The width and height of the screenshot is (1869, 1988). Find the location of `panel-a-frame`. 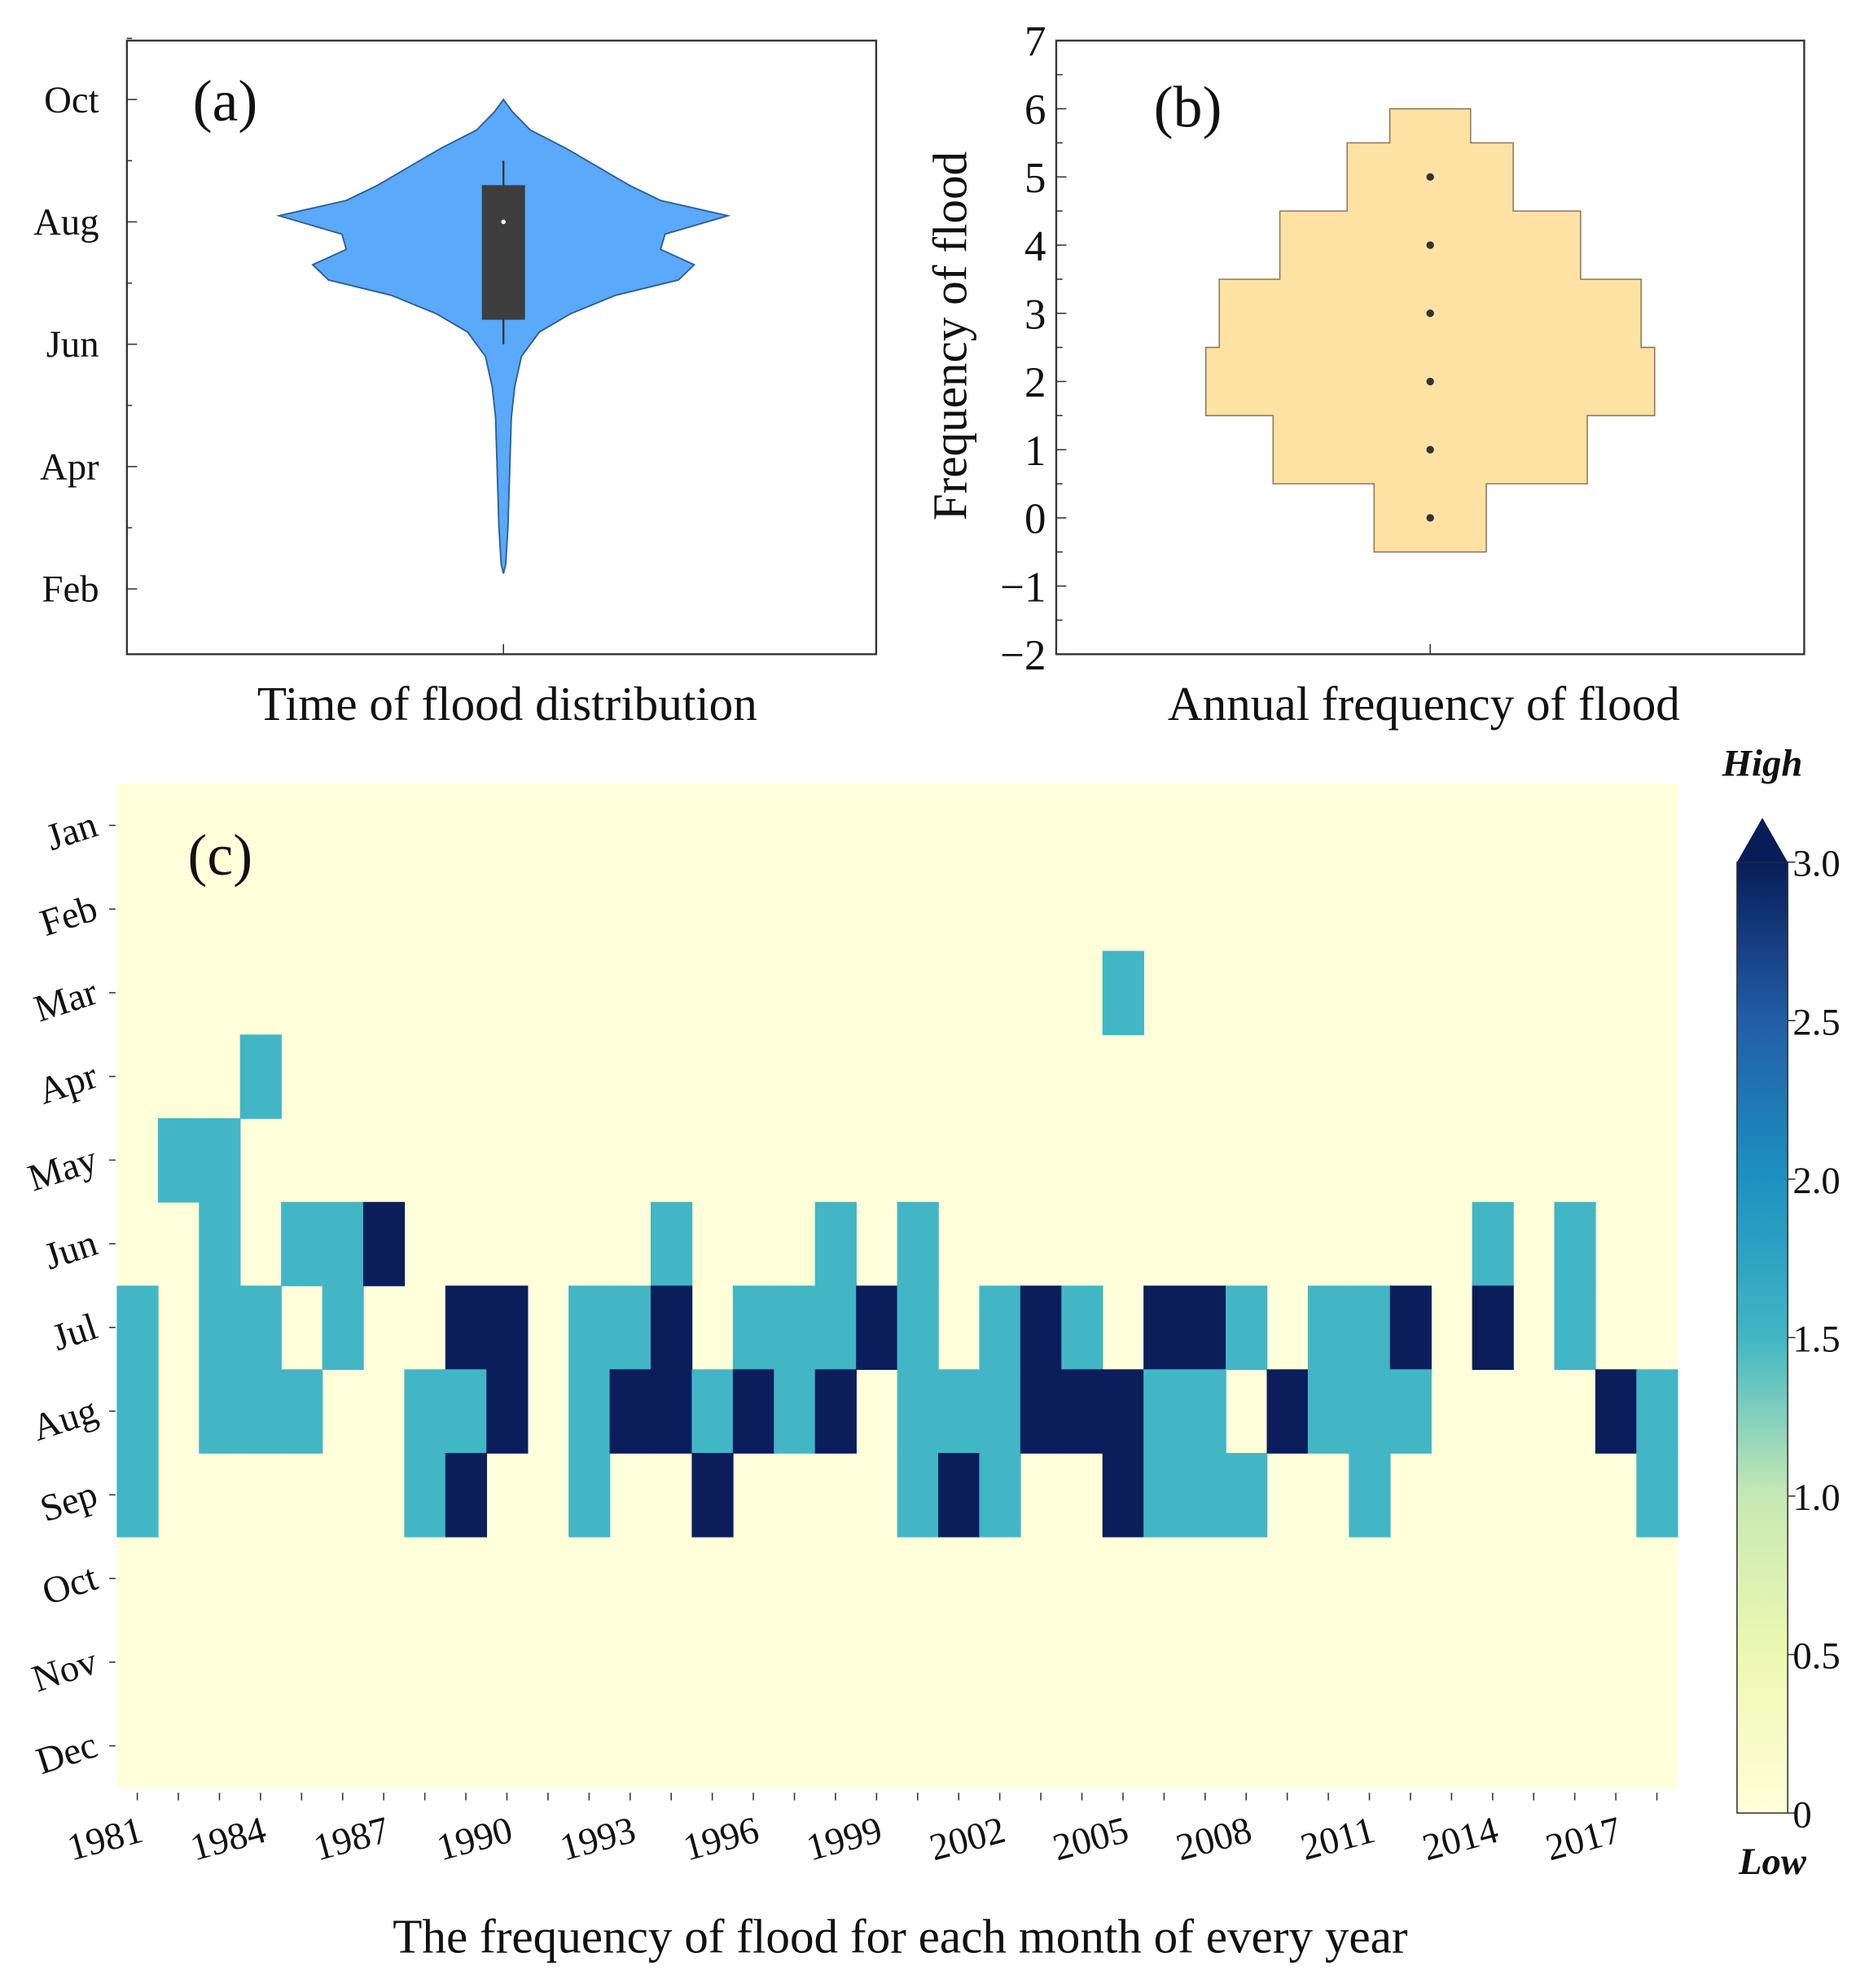

panel-a-frame is located at coordinates (501, 347).